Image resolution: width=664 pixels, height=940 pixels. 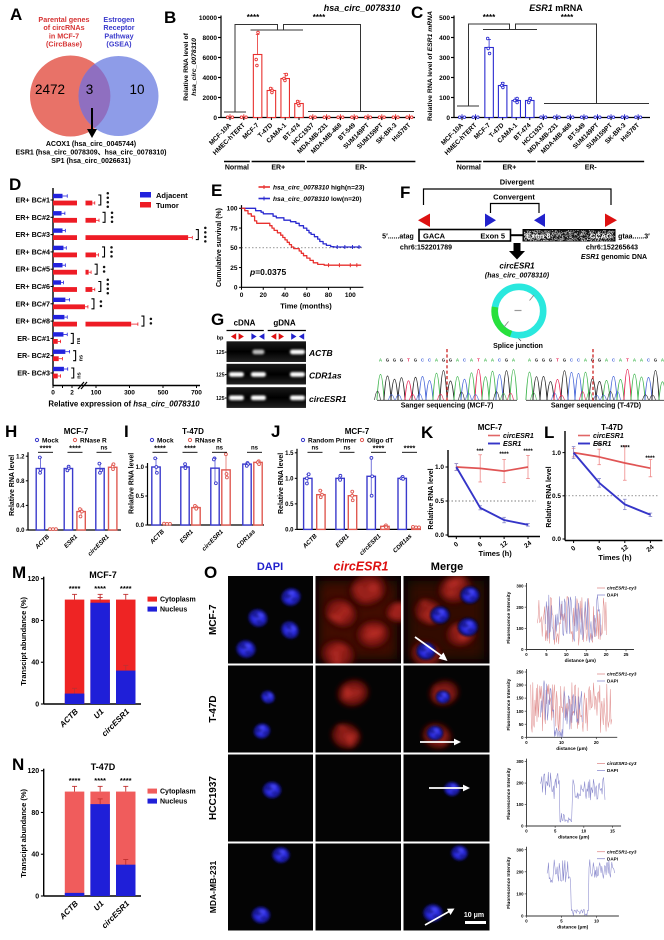 I want to click on svg-text: 500, so click(x=163, y=393).